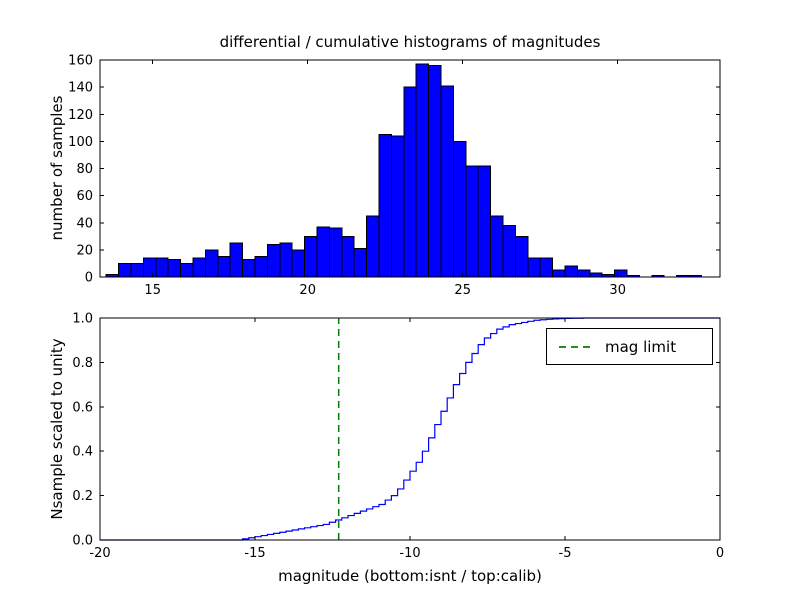  I want to click on y-tick-label: 0, so click(89, 278).